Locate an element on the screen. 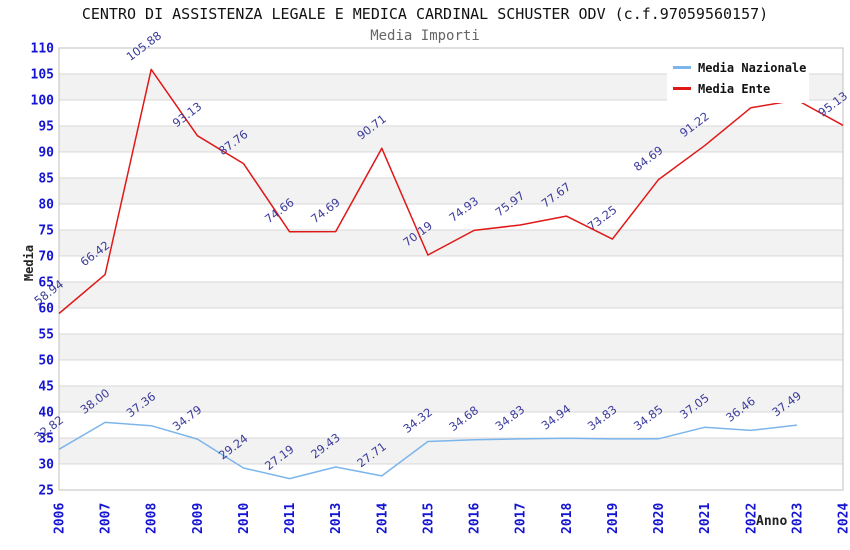 The width and height of the screenshot is (850, 550). y-tick-label: 30 is located at coordinates (46, 465).